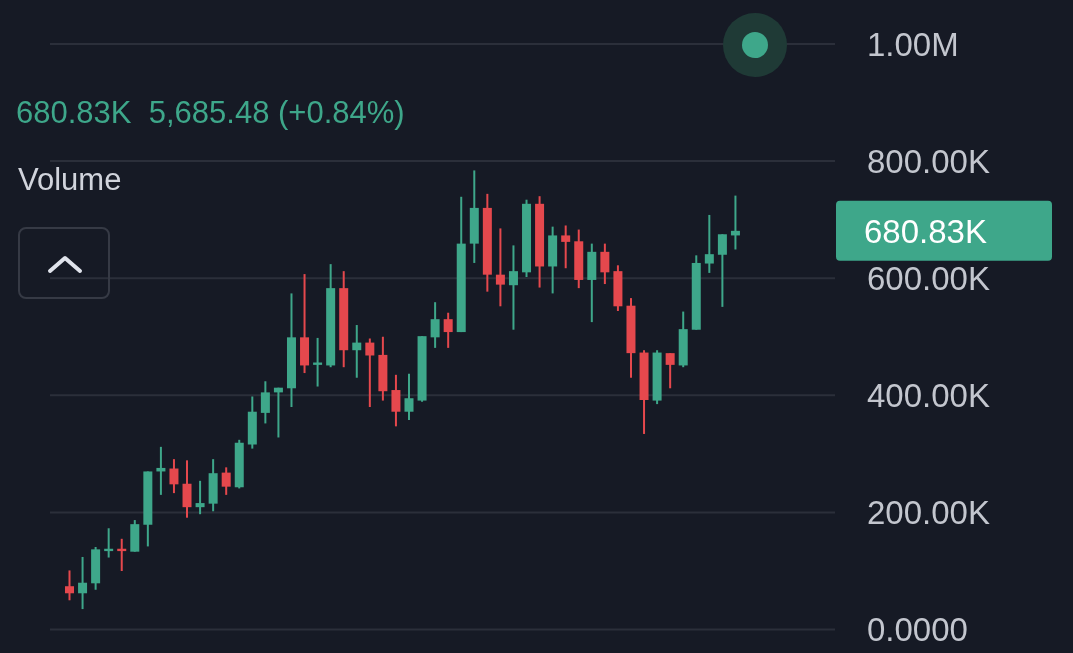  What do you see at coordinates (928, 396) in the screenshot?
I see `y-tick-label: 400.00K` at bounding box center [928, 396].